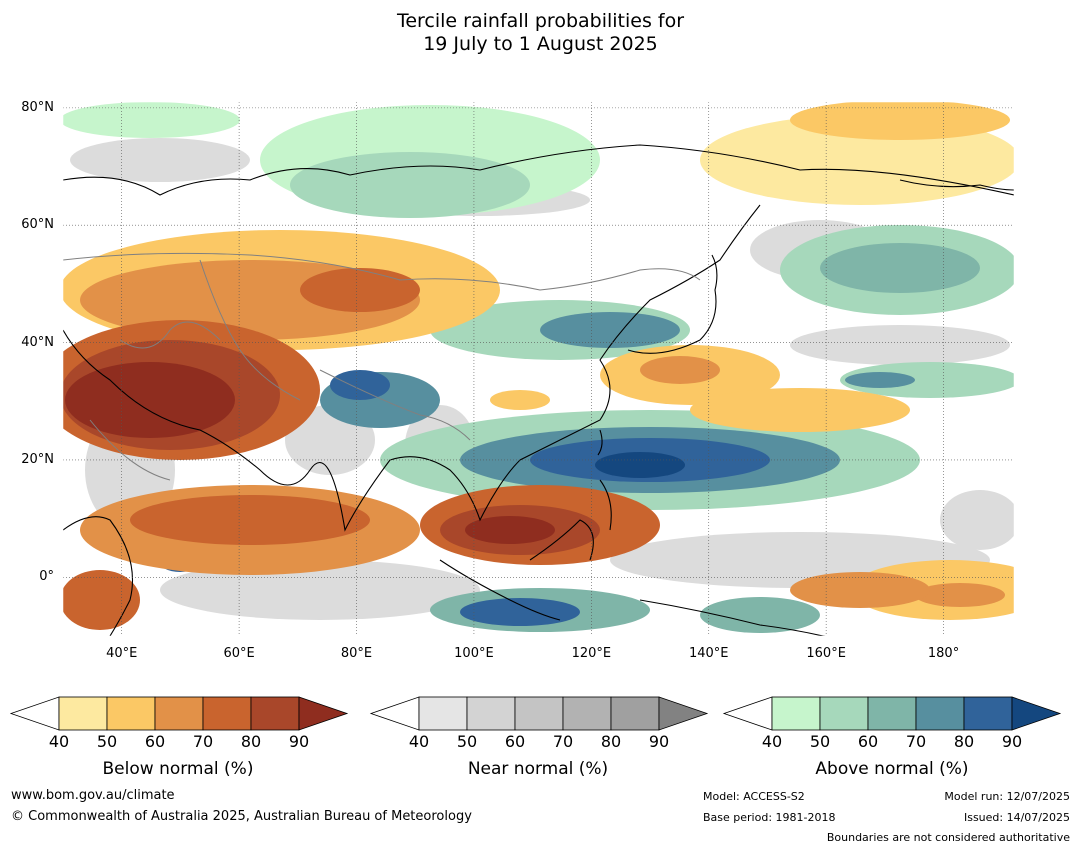 Image resolution: width=1081 pixels, height=850 pixels. What do you see at coordinates (820, 741) in the screenshot?
I see `colorbar-above-tick: 50` at bounding box center [820, 741].